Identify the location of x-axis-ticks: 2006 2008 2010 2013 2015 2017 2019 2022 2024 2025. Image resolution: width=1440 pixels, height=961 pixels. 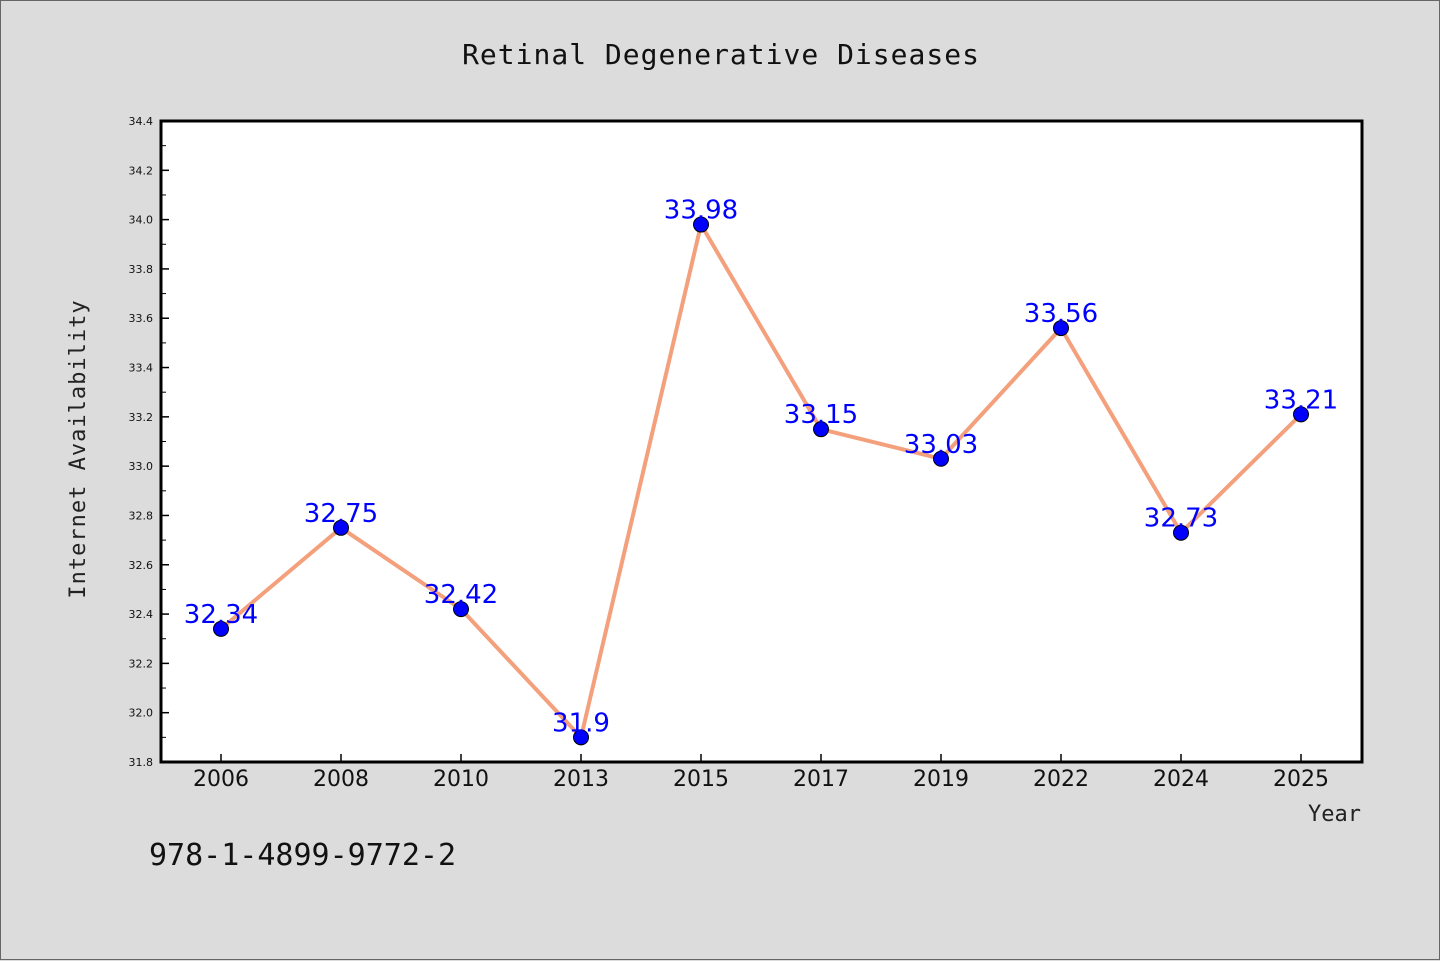
(761, 773).